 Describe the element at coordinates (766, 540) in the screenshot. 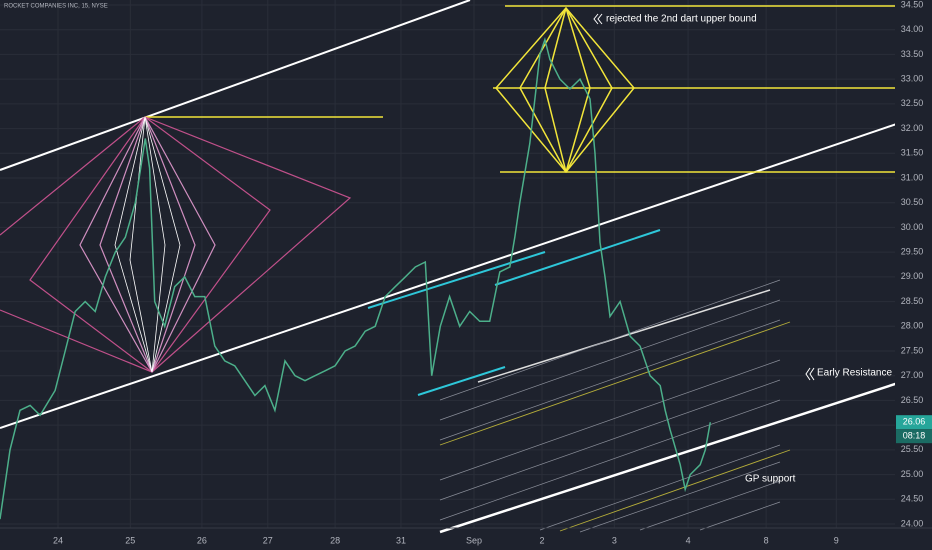

I see `x-tick-label: 8` at that location.